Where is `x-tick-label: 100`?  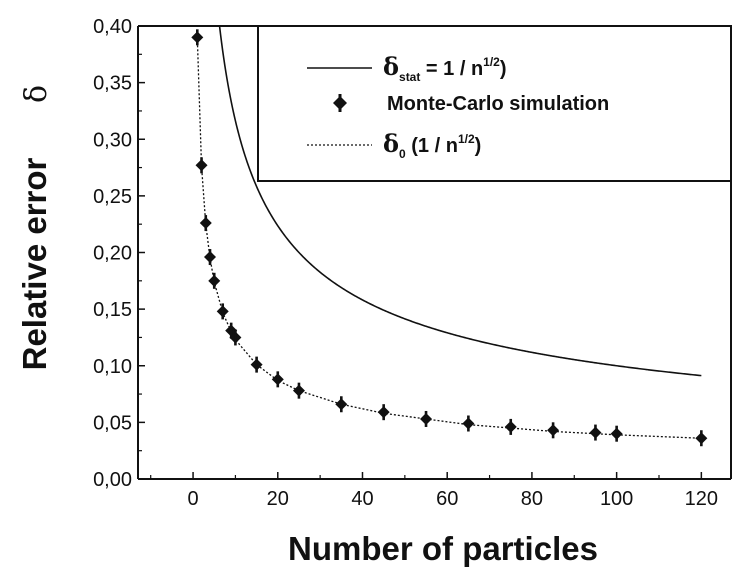
x-tick-label: 100 is located at coordinates (616, 499).